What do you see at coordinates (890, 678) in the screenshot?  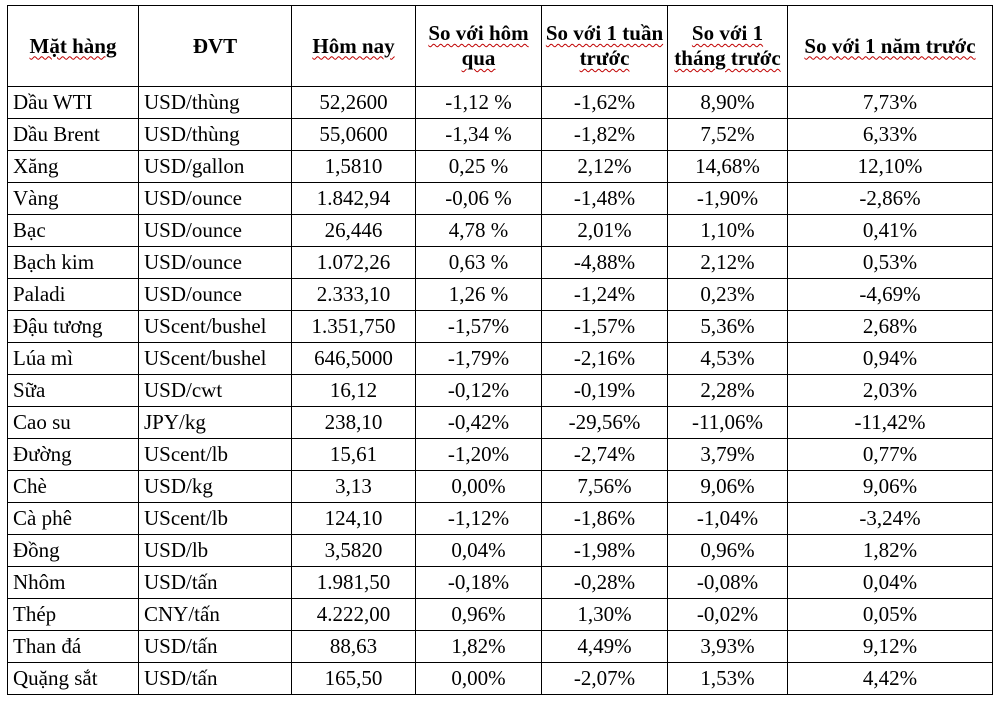 I see `change-year-cell: 4,42%` at bounding box center [890, 678].